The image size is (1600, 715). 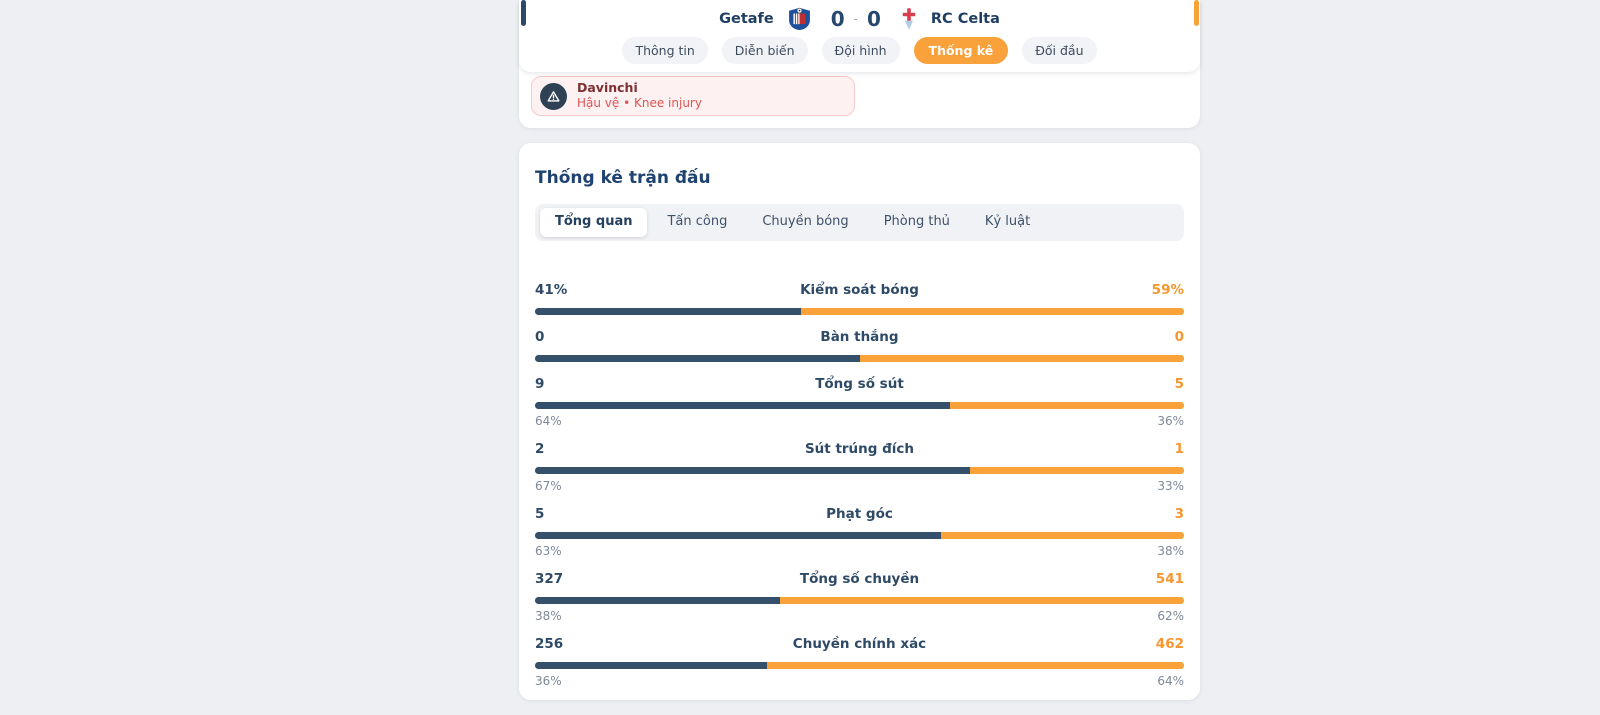 I want to click on away-team-name: RC Celta, so click(x=965, y=18).